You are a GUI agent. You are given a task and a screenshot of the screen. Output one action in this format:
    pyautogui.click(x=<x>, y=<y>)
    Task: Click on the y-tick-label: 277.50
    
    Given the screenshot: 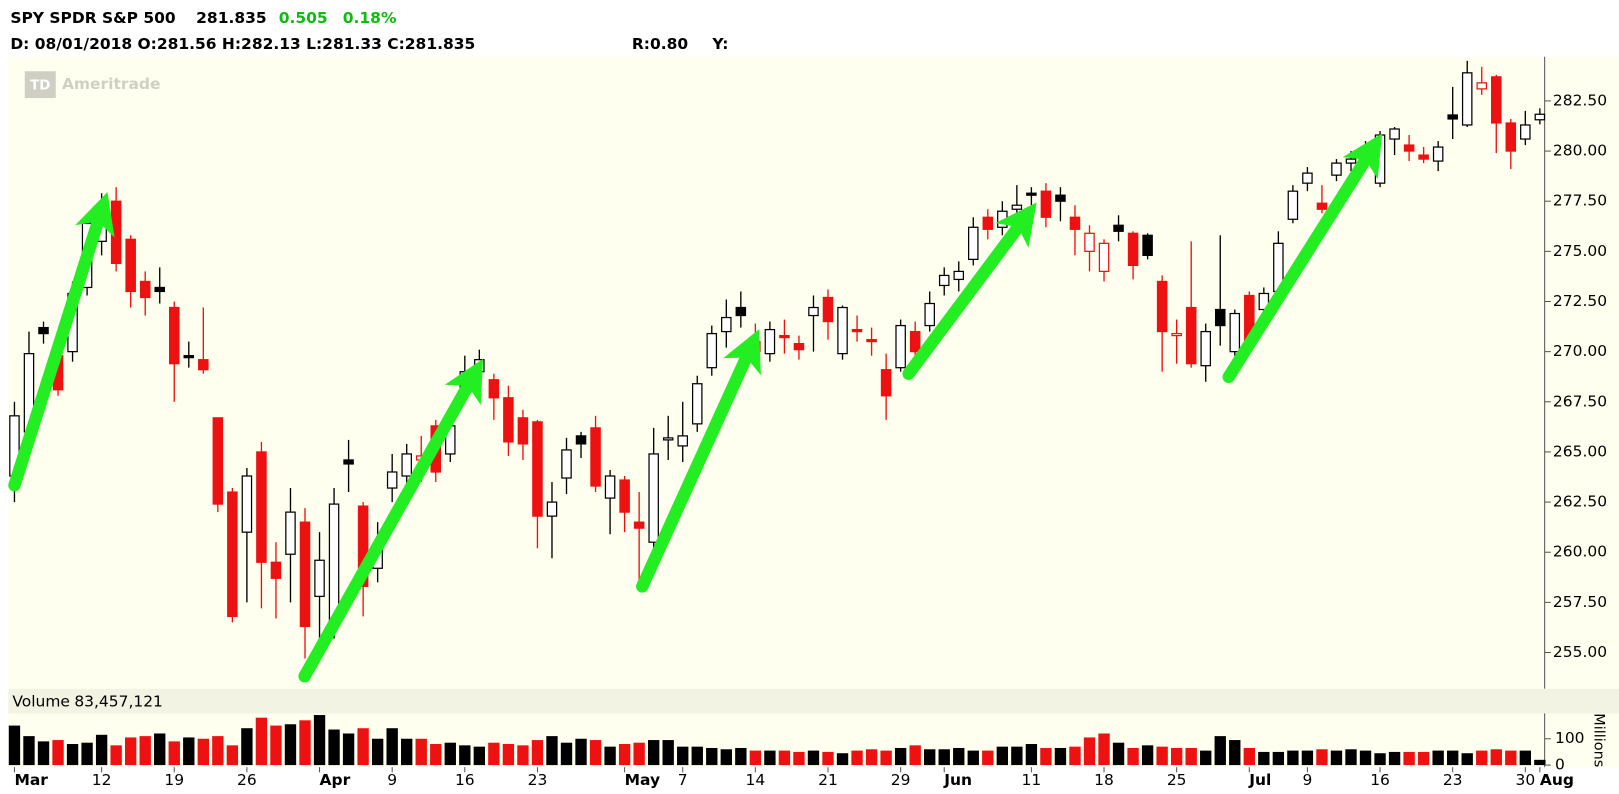 What is the action you would take?
    pyautogui.click(x=1580, y=201)
    